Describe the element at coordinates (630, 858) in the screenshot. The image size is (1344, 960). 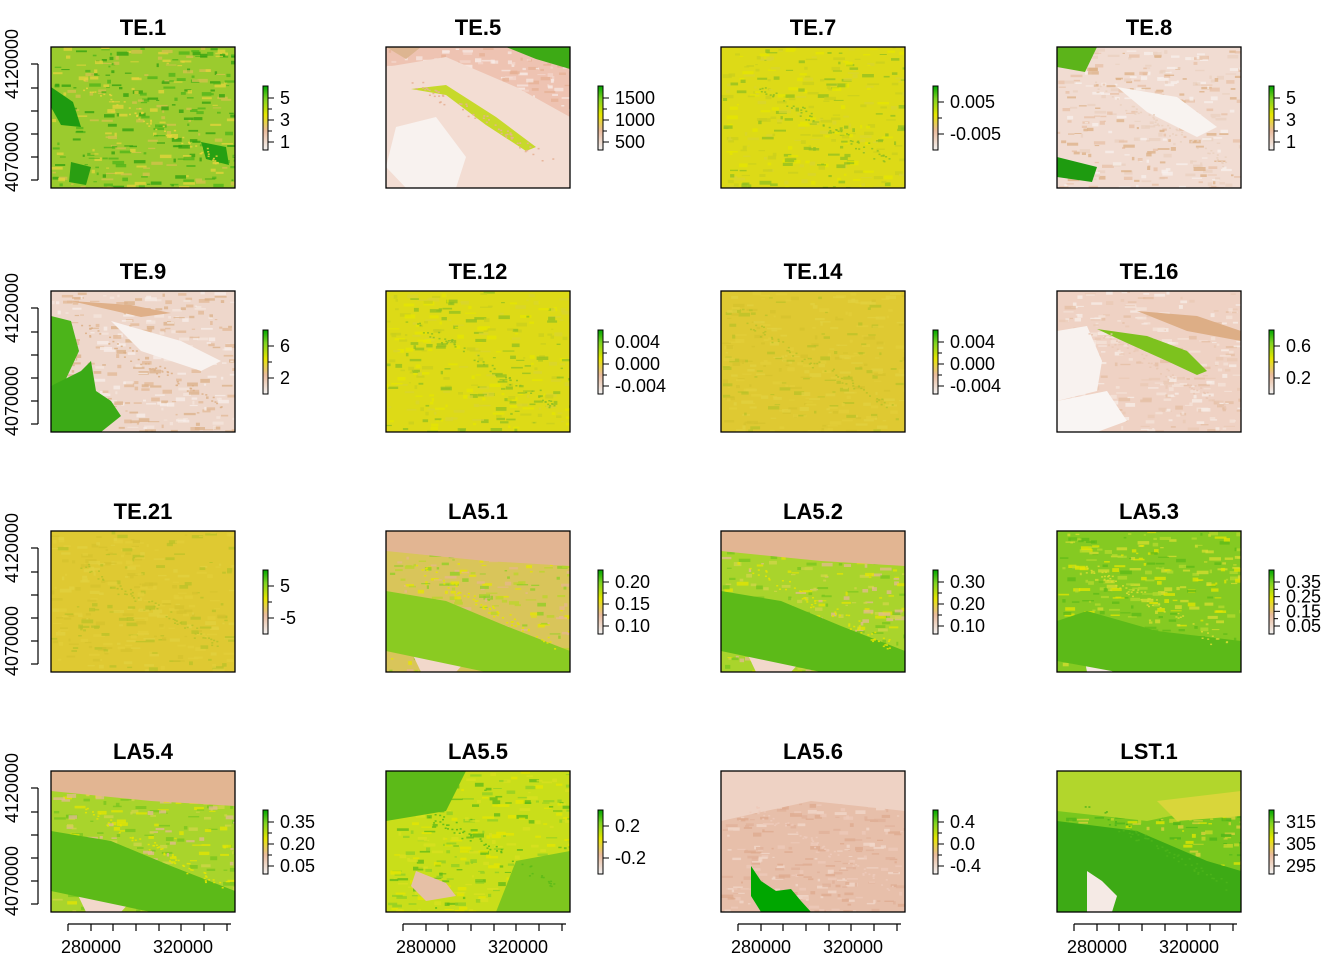
I see `legend-tick-label: -0.2` at that location.